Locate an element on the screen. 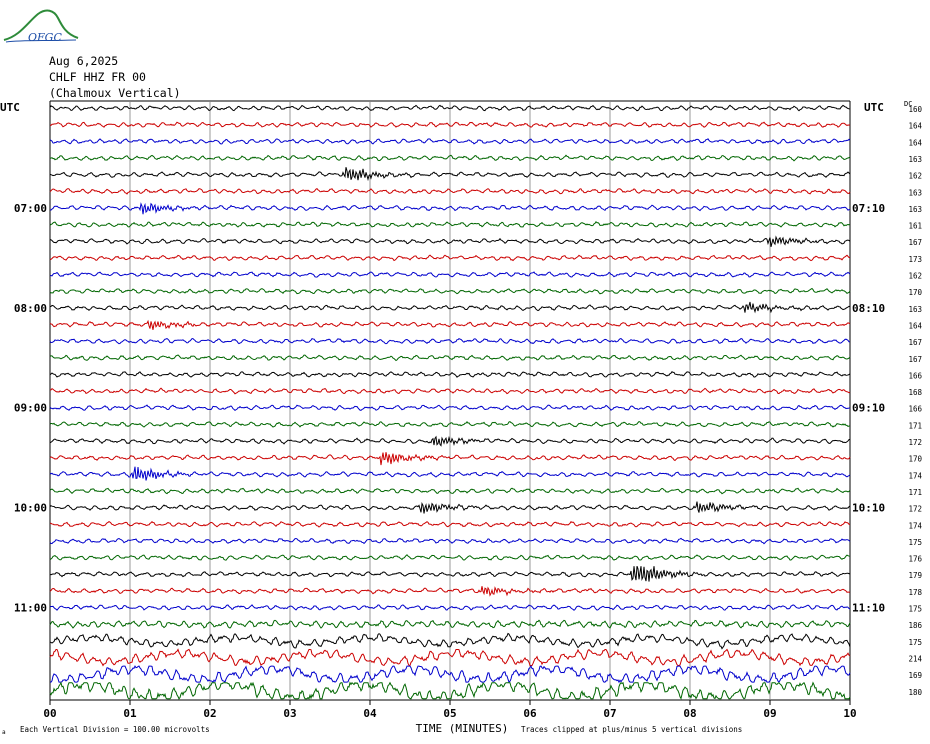 This screenshot has width=930, height=744. x-axis-title: TIME (MINUTES) is located at coordinates (462, 728).